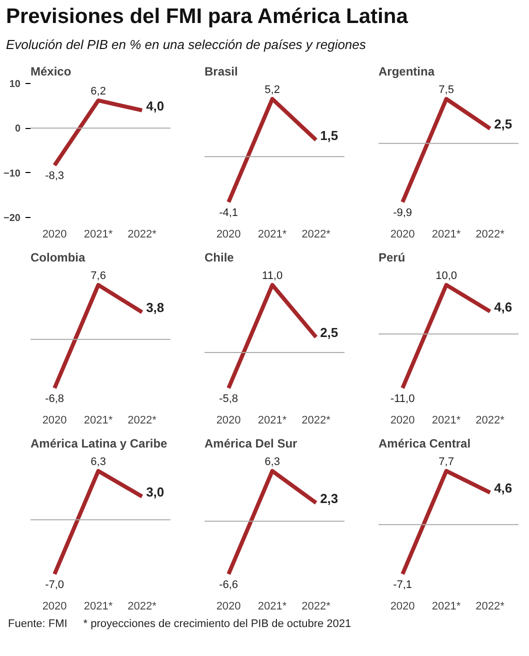 The height and width of the screenshot is (656, 529). I want to click on data-label: -6,6, so click(228, 584).